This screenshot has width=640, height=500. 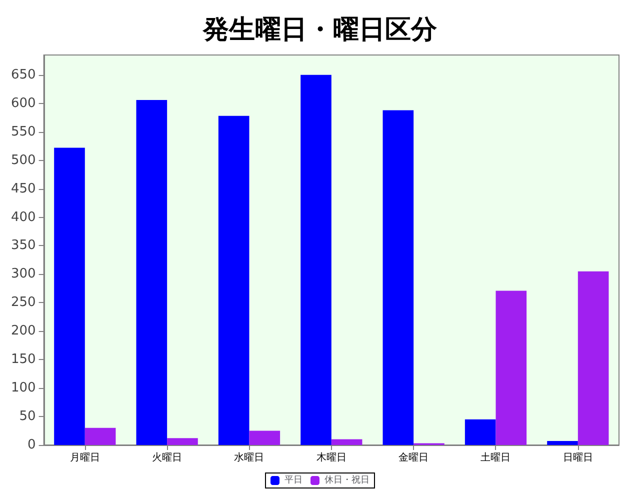 What do you see at coordinates (23, 217) in the screenshot?
I see `y-tick-label: 400` at bounding box center [23, 217].